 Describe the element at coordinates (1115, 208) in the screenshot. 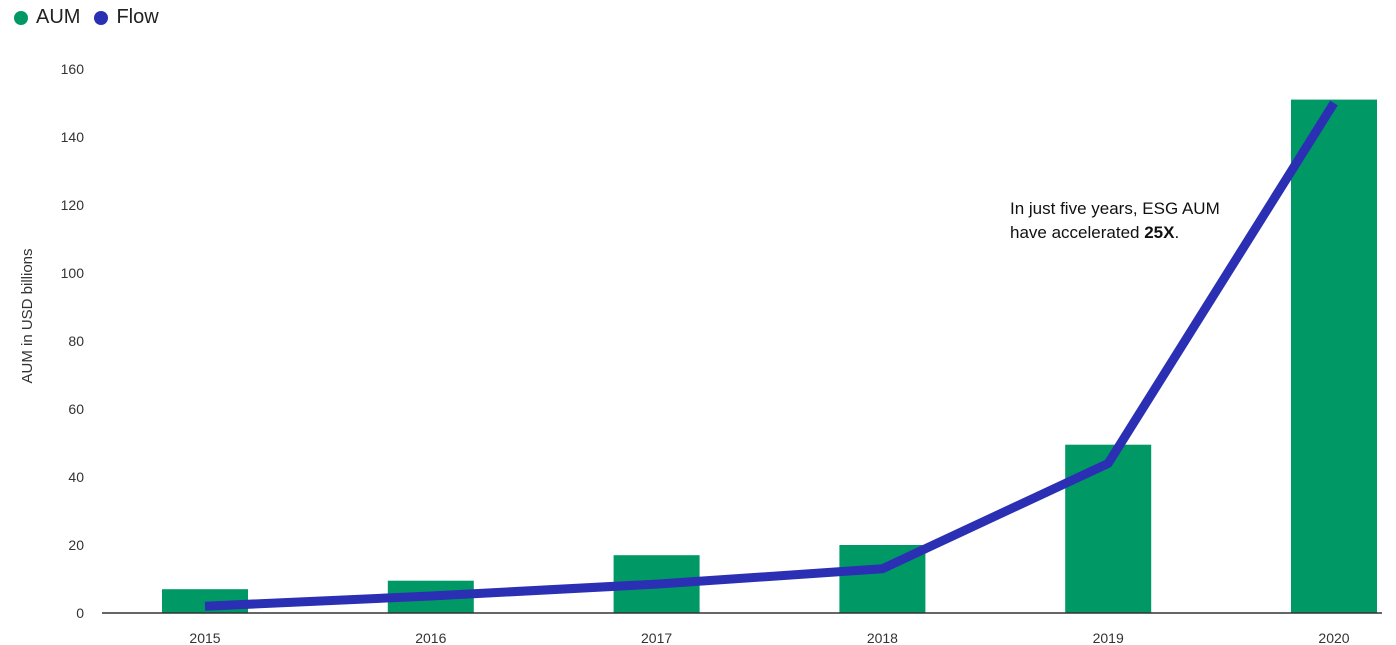

I see `annotation-line-1: In just five years, ESG AUM` at that location.